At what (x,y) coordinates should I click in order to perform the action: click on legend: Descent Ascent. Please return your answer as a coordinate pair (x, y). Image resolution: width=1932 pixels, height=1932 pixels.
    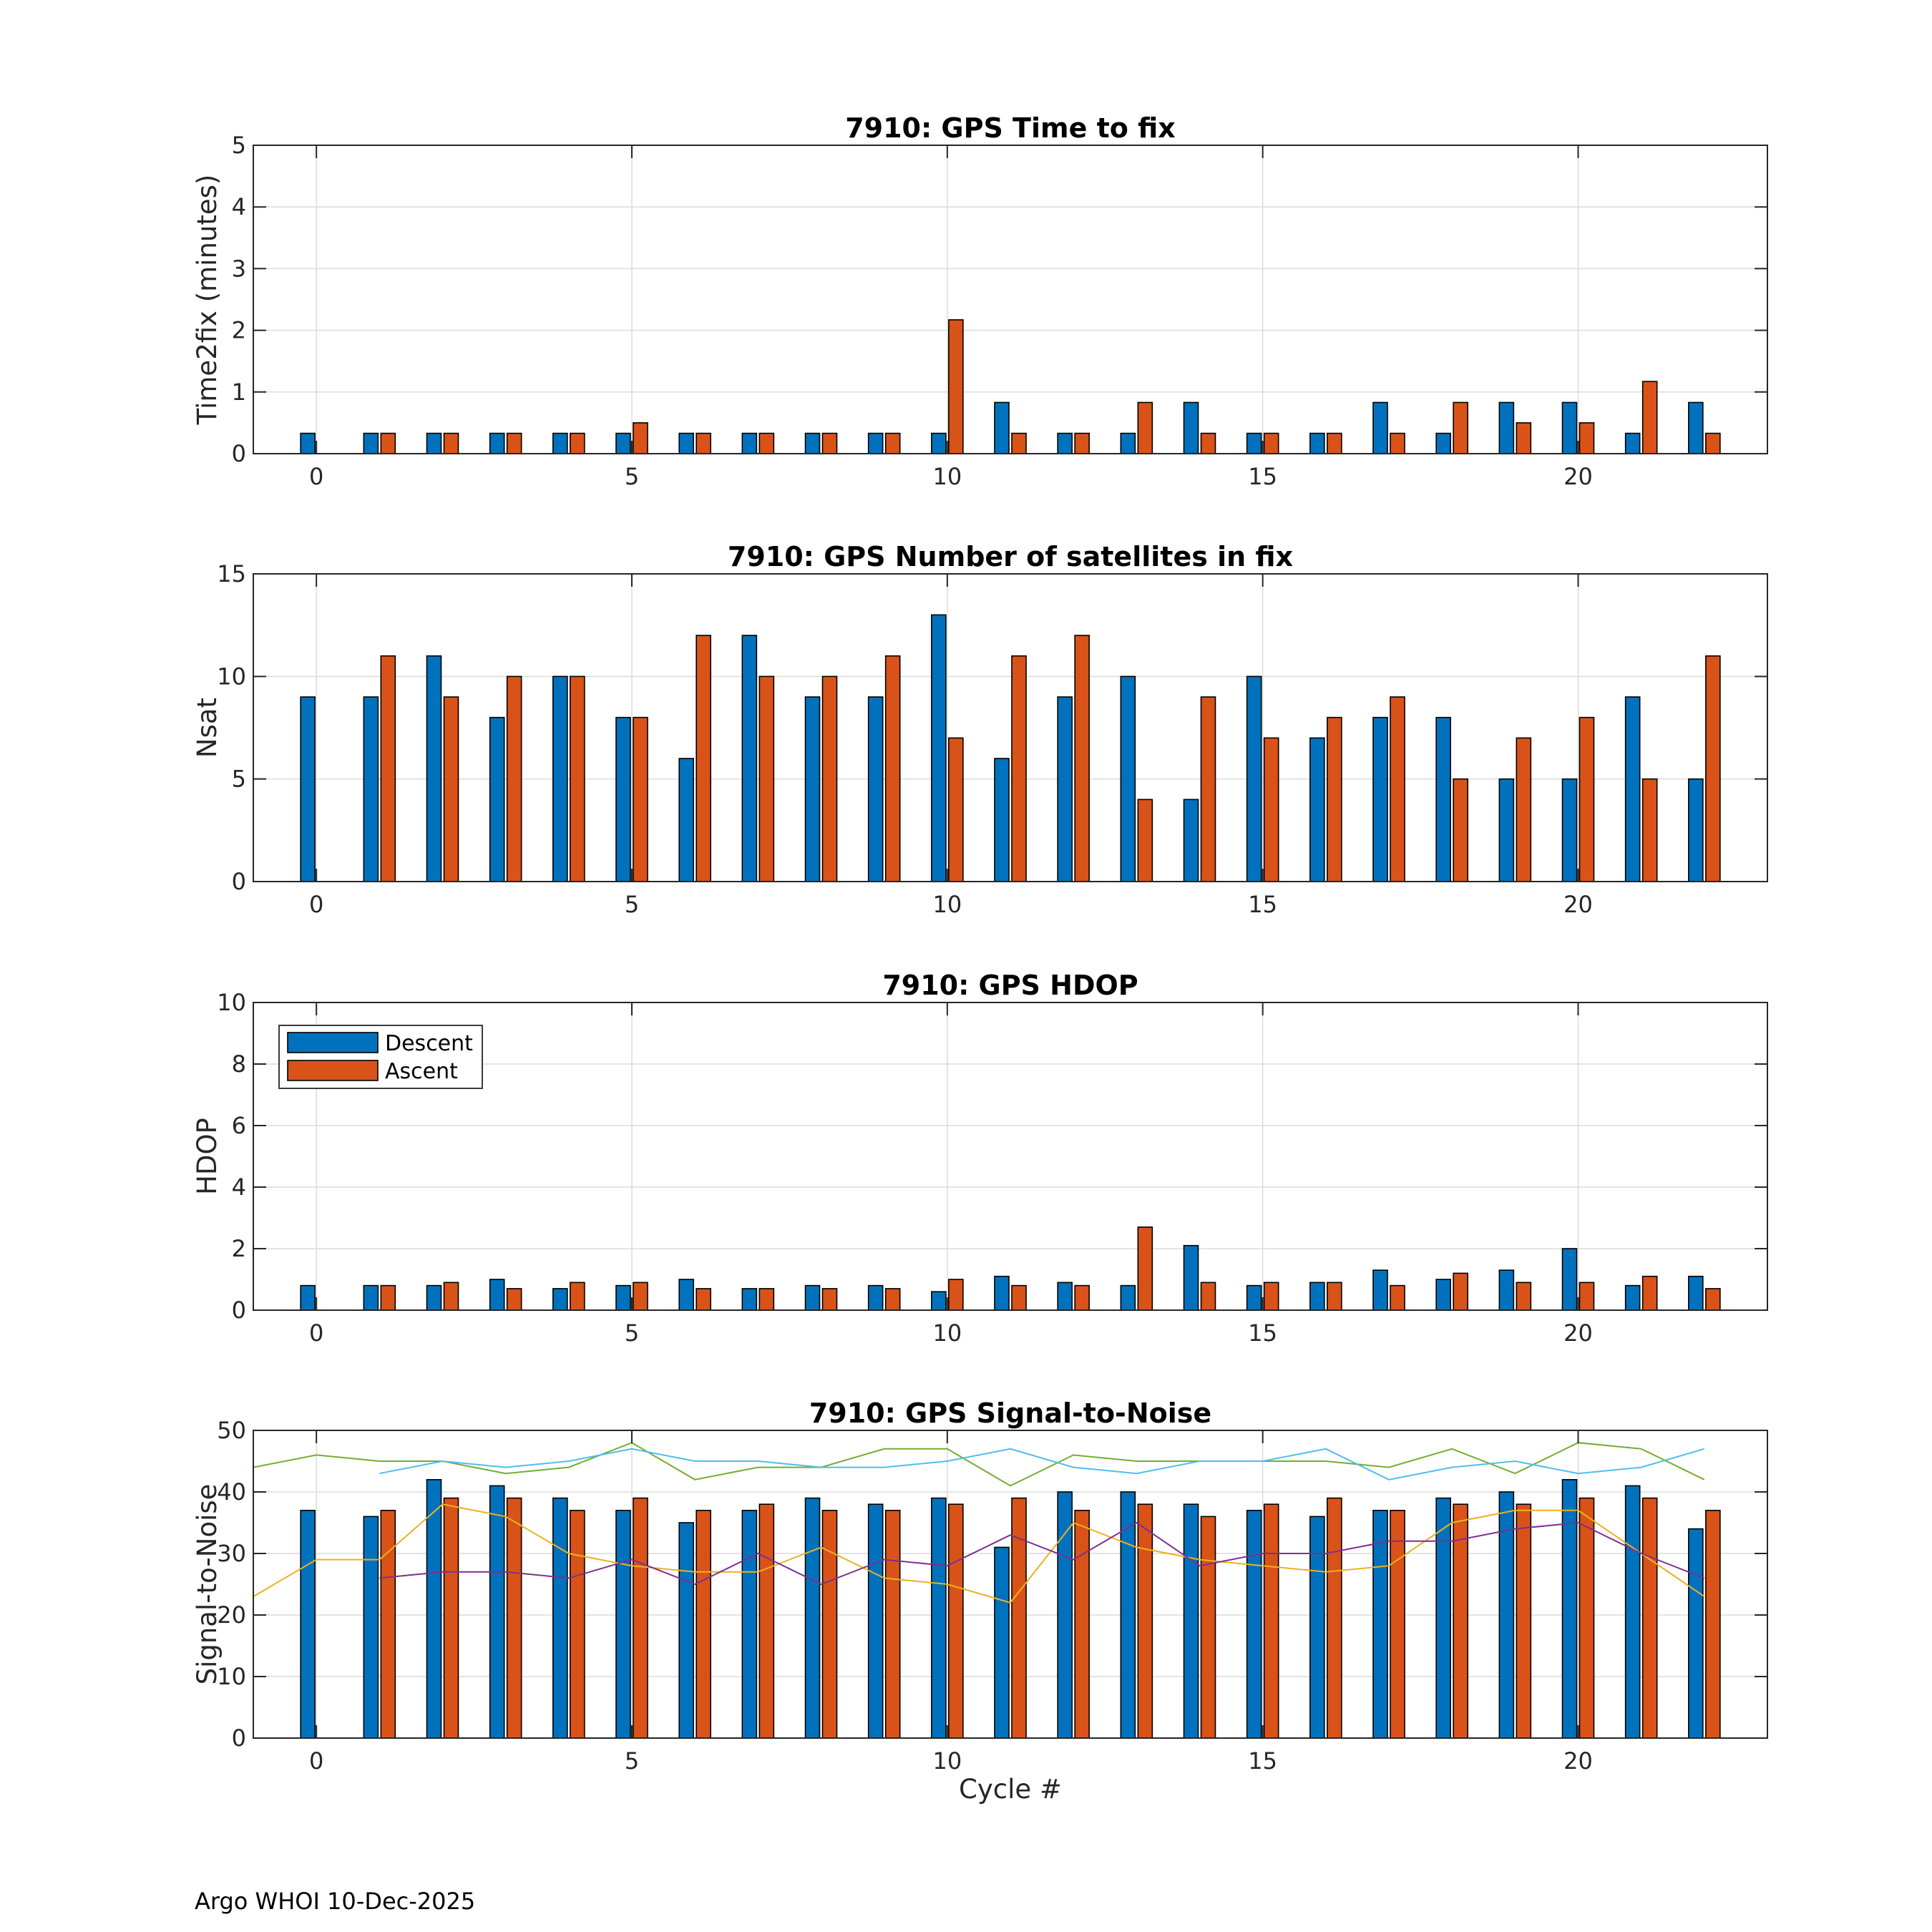
    Looking at the image, I should click on (380, 1057).